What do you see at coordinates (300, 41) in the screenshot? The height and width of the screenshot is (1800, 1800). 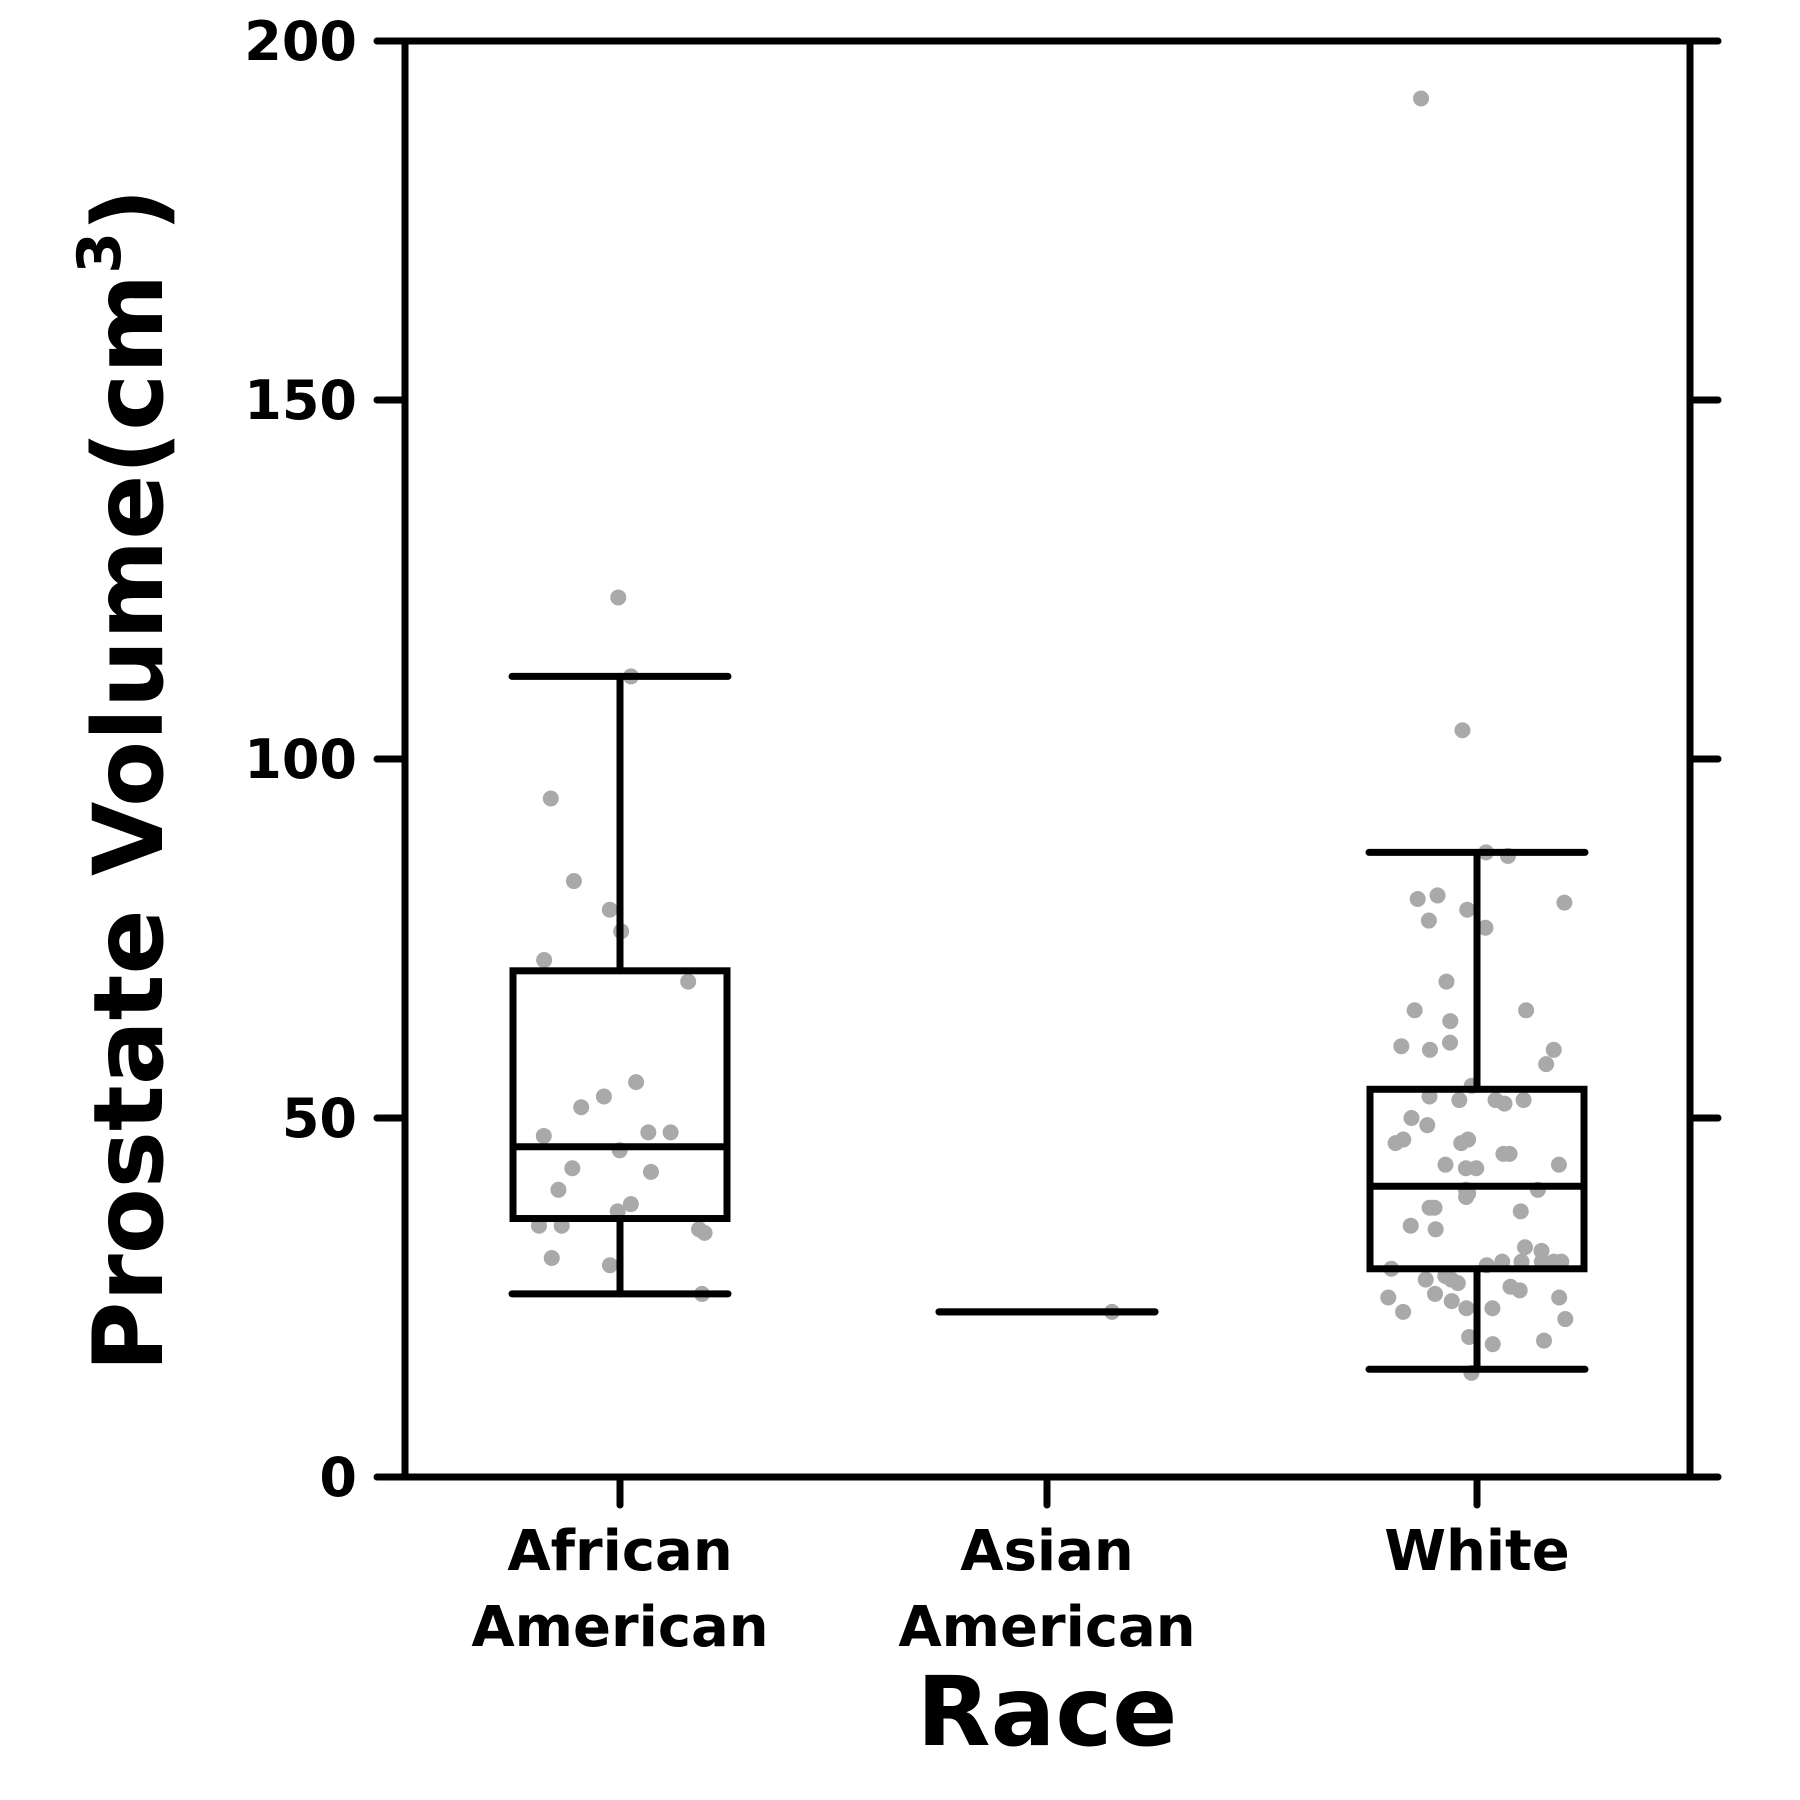 I see `y-tick-label: 200` at bounding box center [300, 41].